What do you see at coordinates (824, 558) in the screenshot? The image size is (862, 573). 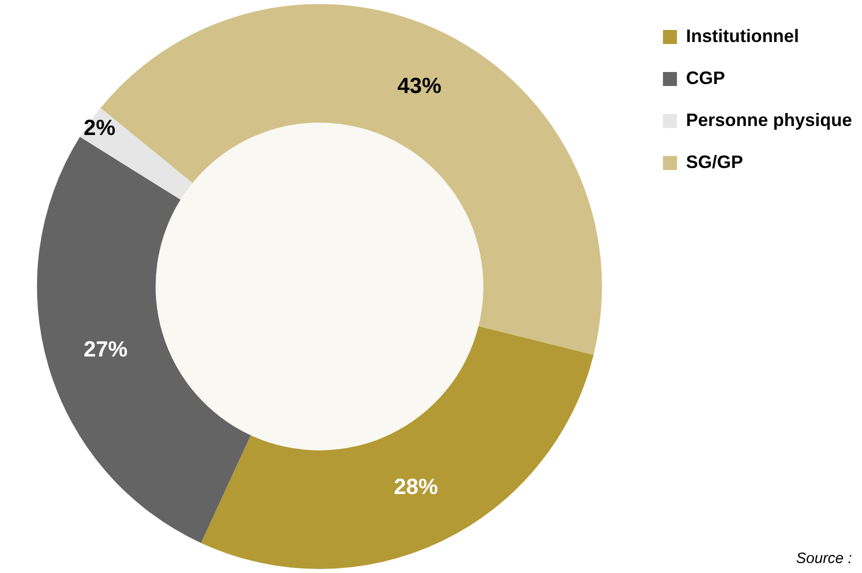 I see `source-note: Source :` at bounding box center [824, 558].